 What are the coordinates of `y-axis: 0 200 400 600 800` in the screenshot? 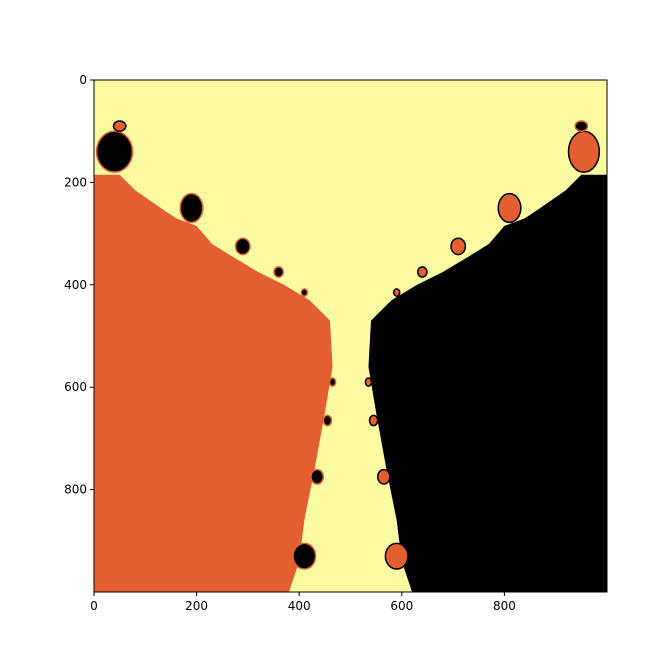 It's located at (79, 285).